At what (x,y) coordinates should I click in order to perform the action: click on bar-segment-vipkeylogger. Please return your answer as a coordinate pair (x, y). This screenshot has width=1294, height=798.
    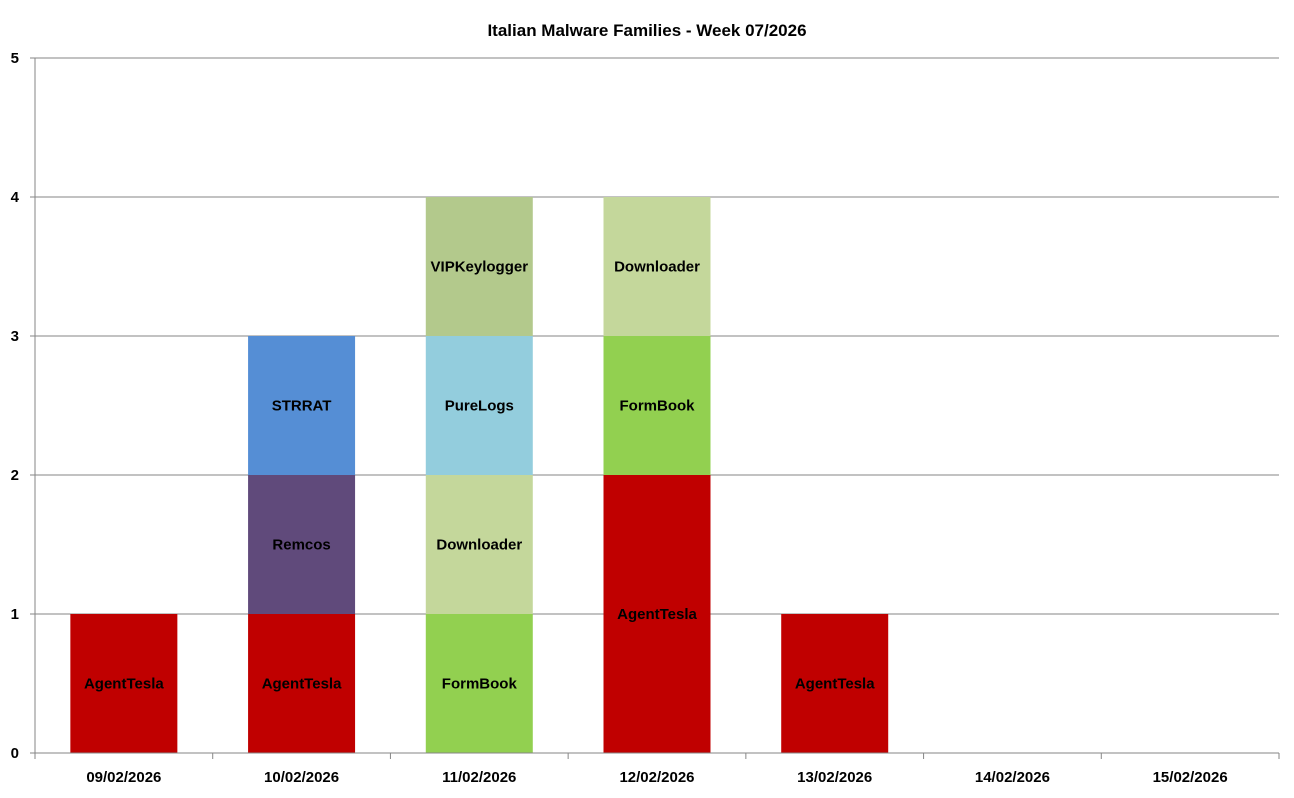
    Looking at the image, I should click on (479, 266).